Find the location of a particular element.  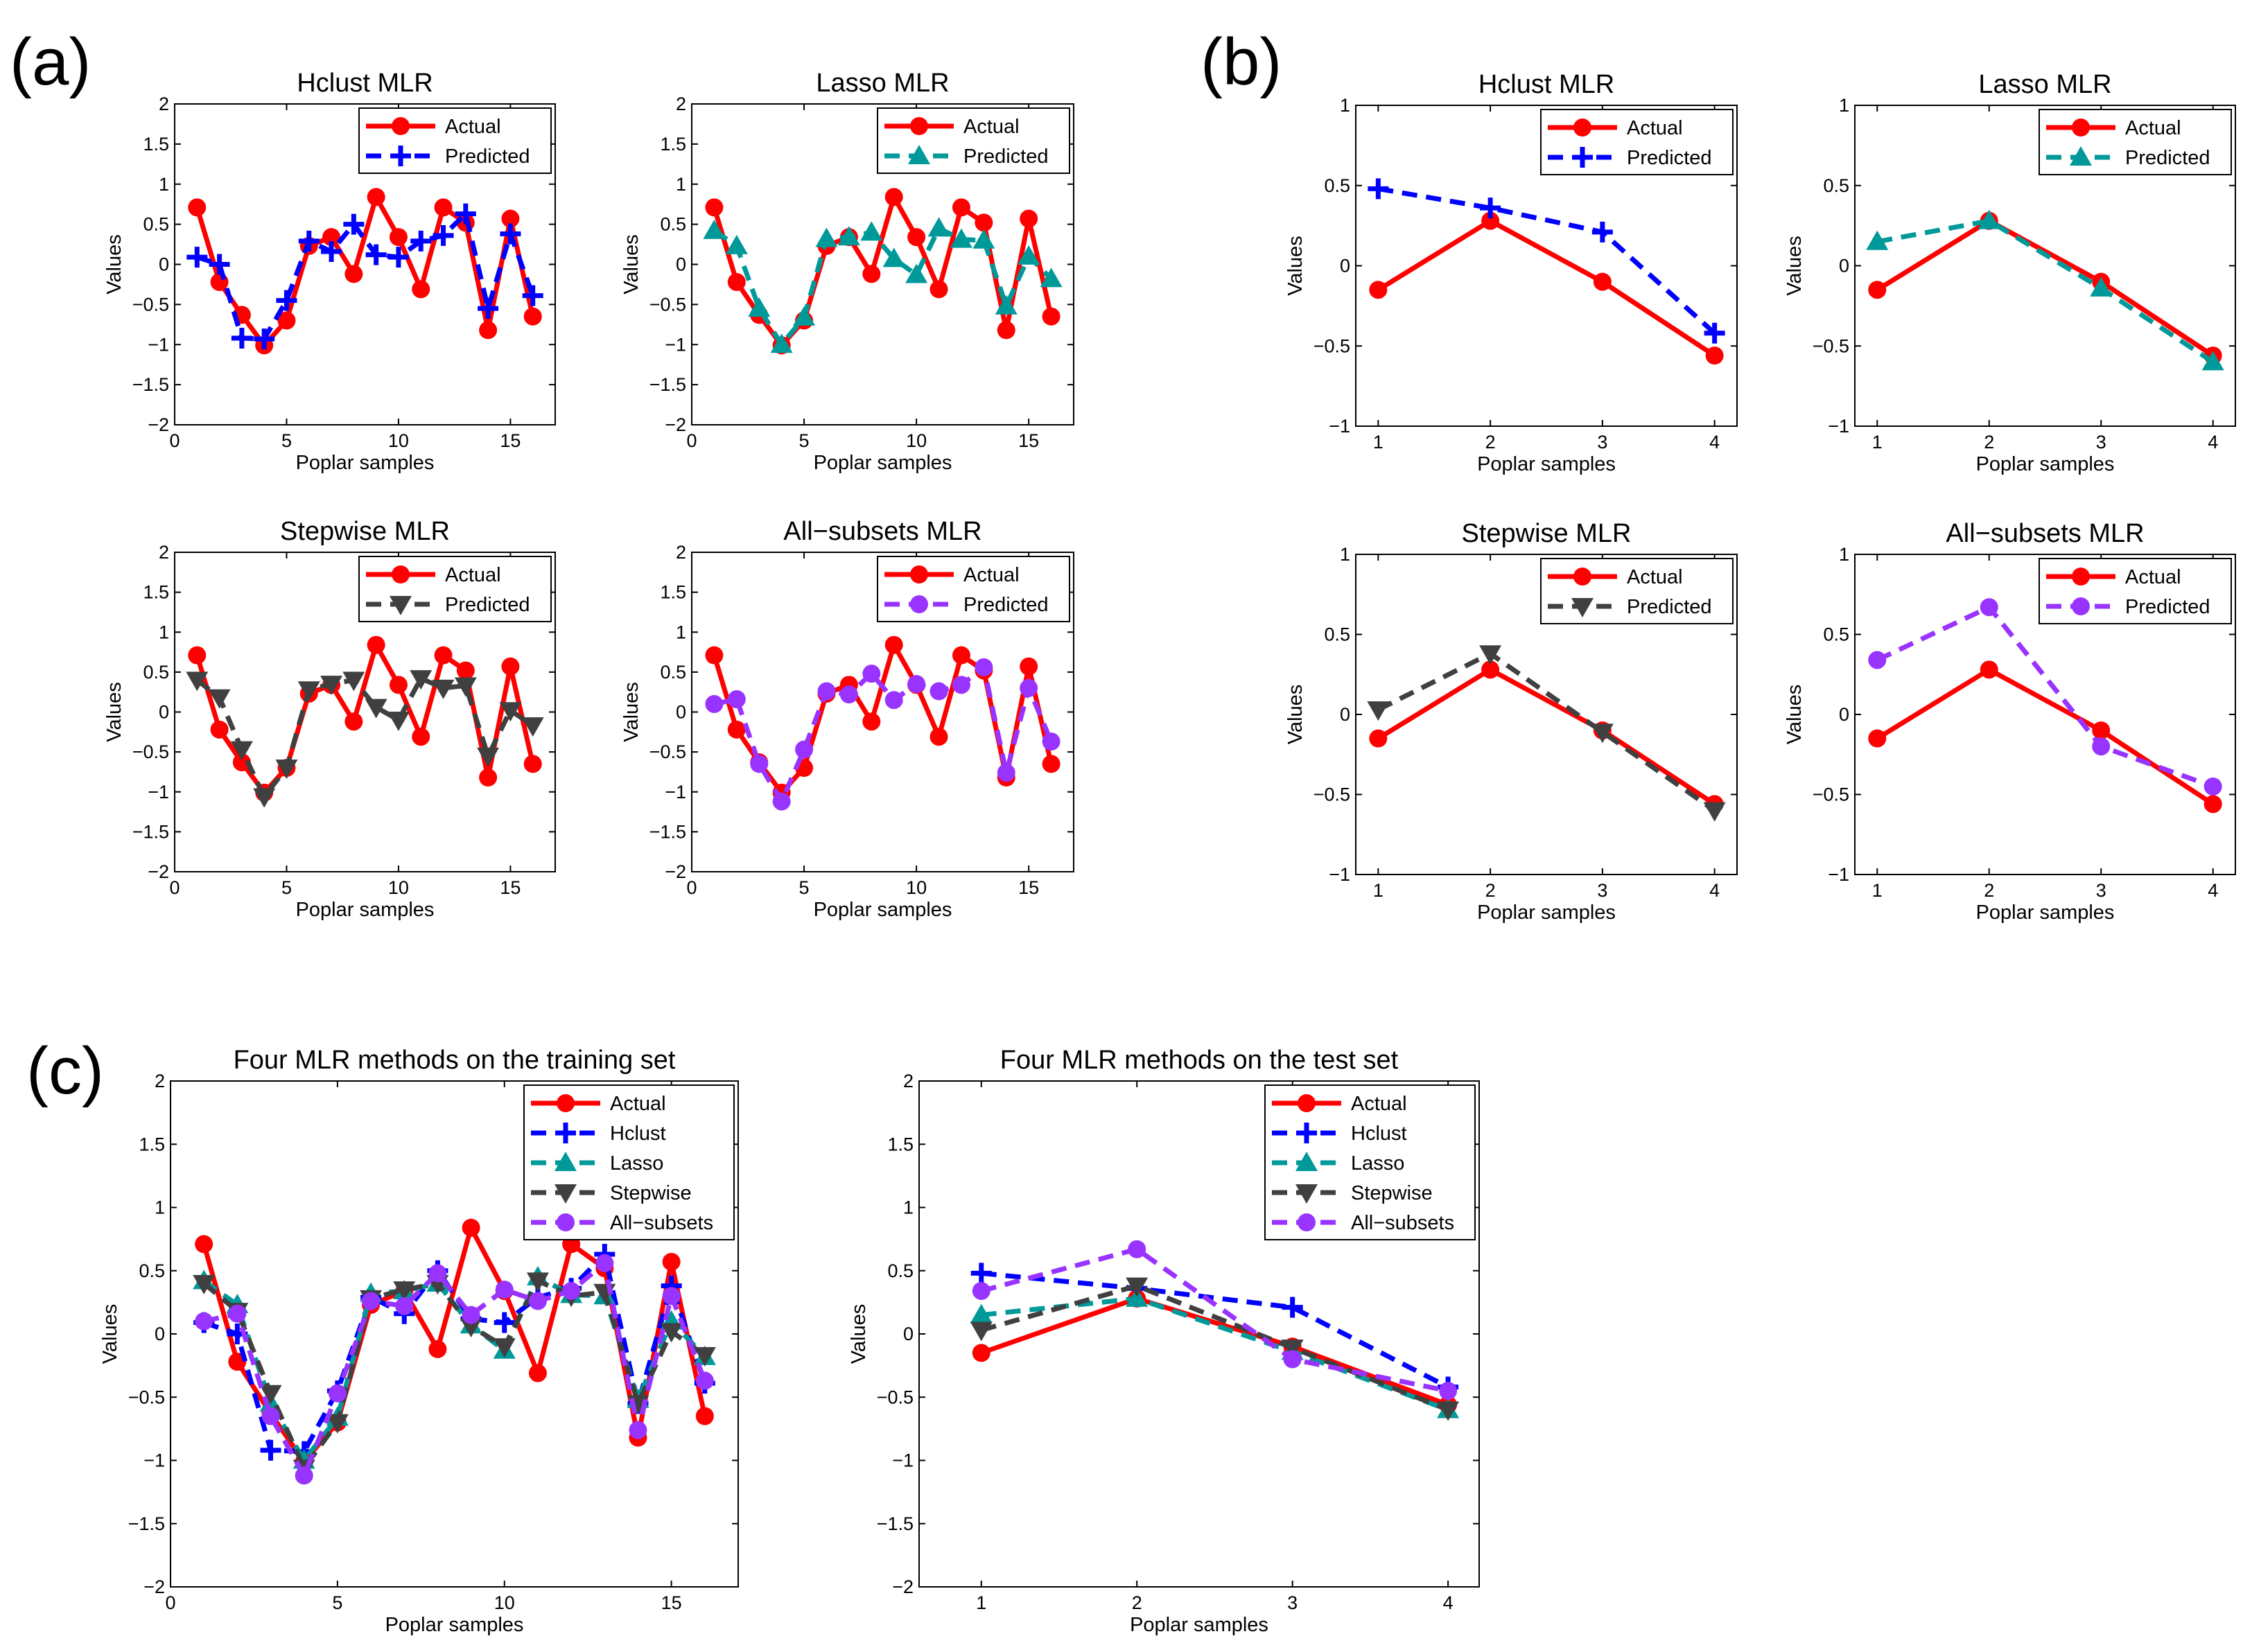

series-line-stepwise is located at coordinates (454, 1374).